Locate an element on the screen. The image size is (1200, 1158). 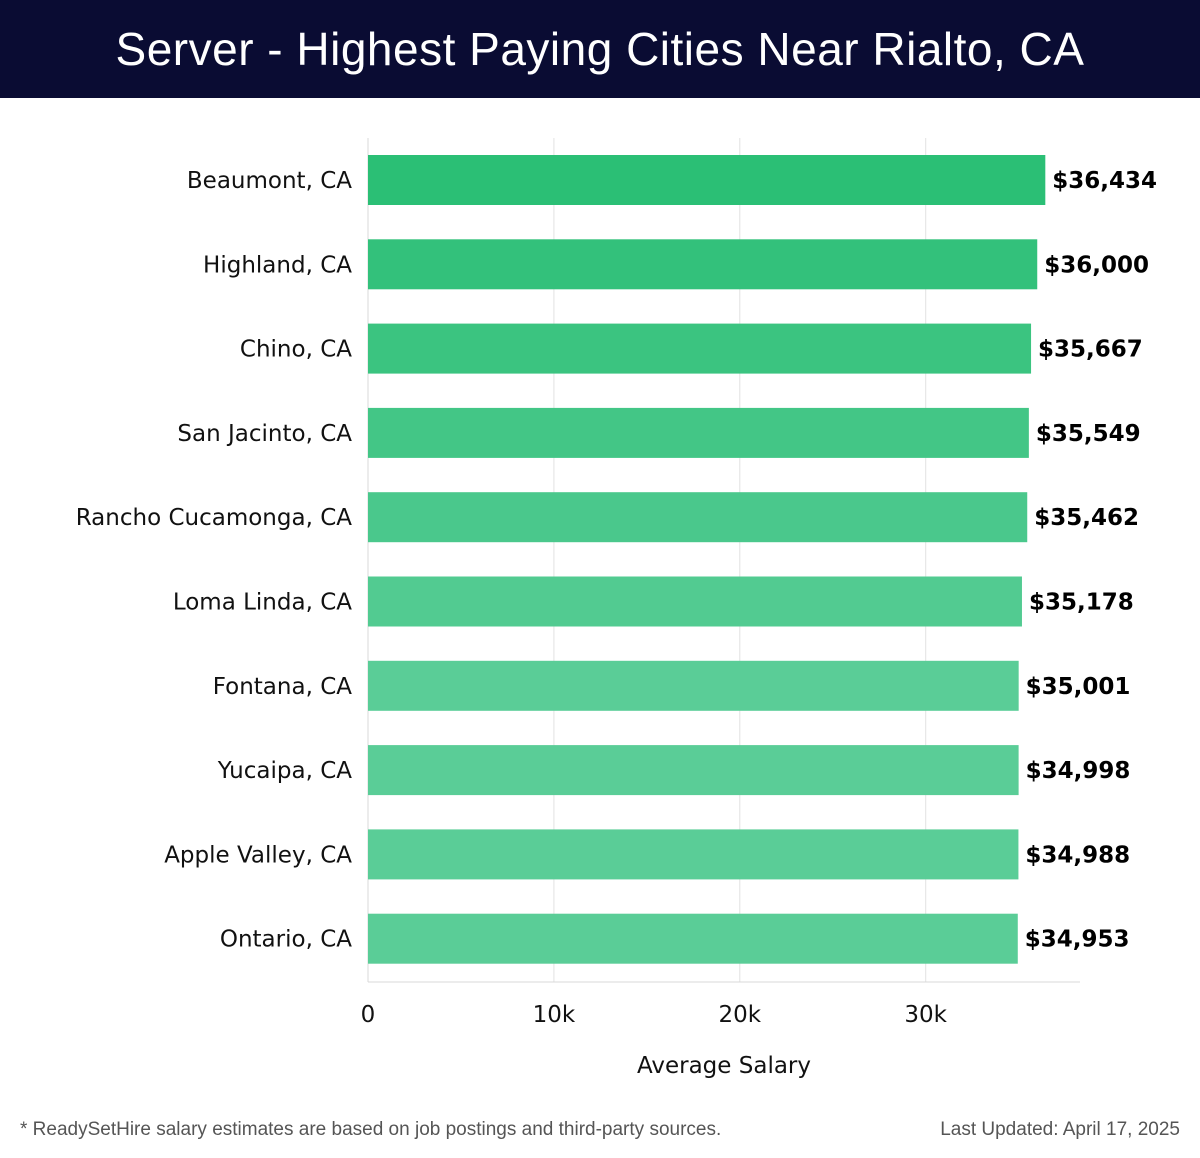
category-label-6: Fontana, CA is located at coordinates (283, 687).